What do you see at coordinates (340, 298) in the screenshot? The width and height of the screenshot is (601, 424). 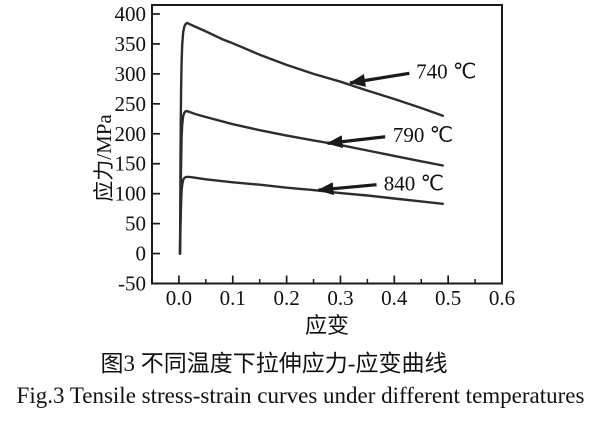 I see `x-tick-label: 0.3` at bounding box center [340, 298].